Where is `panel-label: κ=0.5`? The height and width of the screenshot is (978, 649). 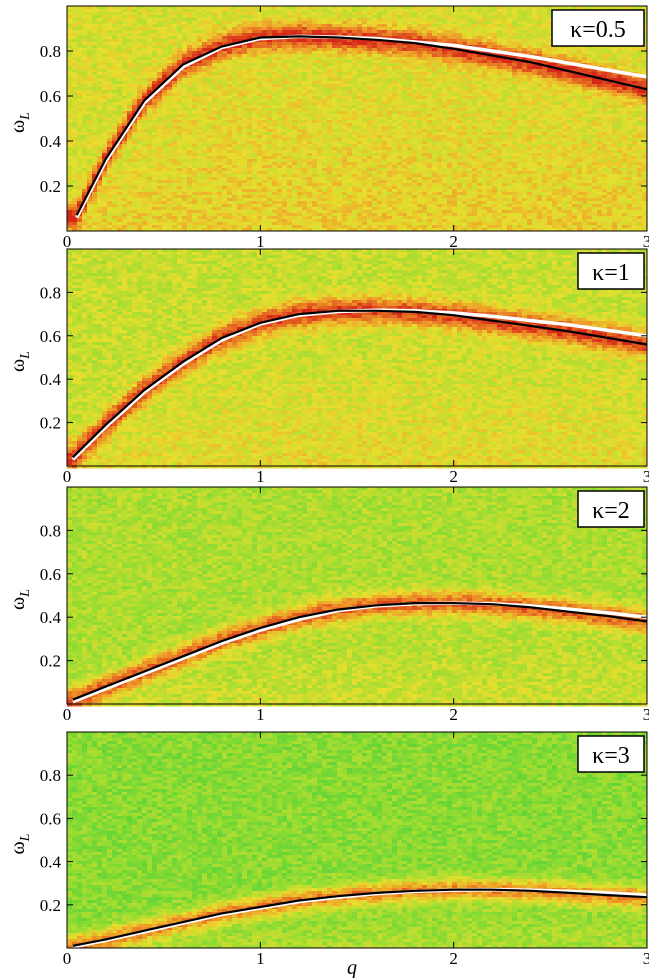
panel-label: κ=0.5 is located at coordinates (598, 30).